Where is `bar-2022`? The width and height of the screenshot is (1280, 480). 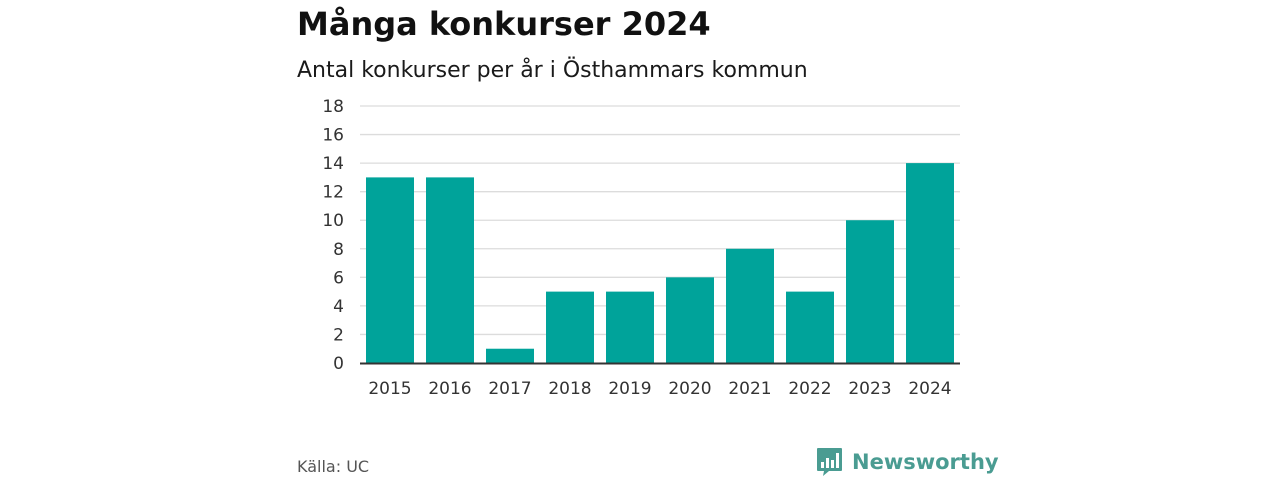 bar-2022 is located at coordinates (810, 327).